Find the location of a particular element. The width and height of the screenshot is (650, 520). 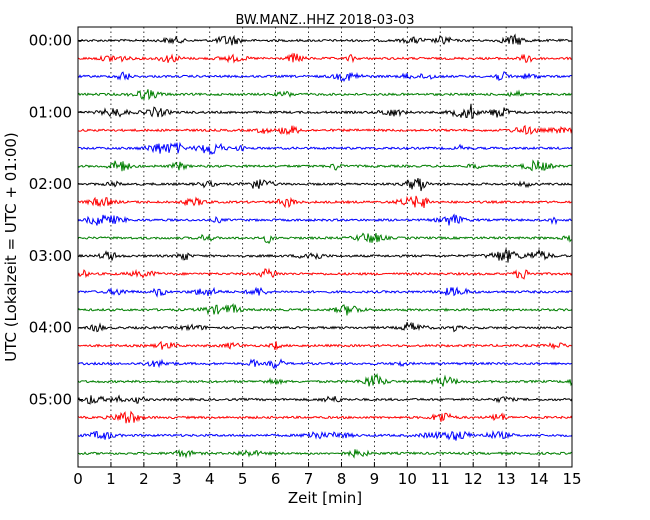

x-axis-ticks: 0 1 2 3 4 5 6 7 8 9 10 11 12 13 14 15 is located at coordinates (327, 475).